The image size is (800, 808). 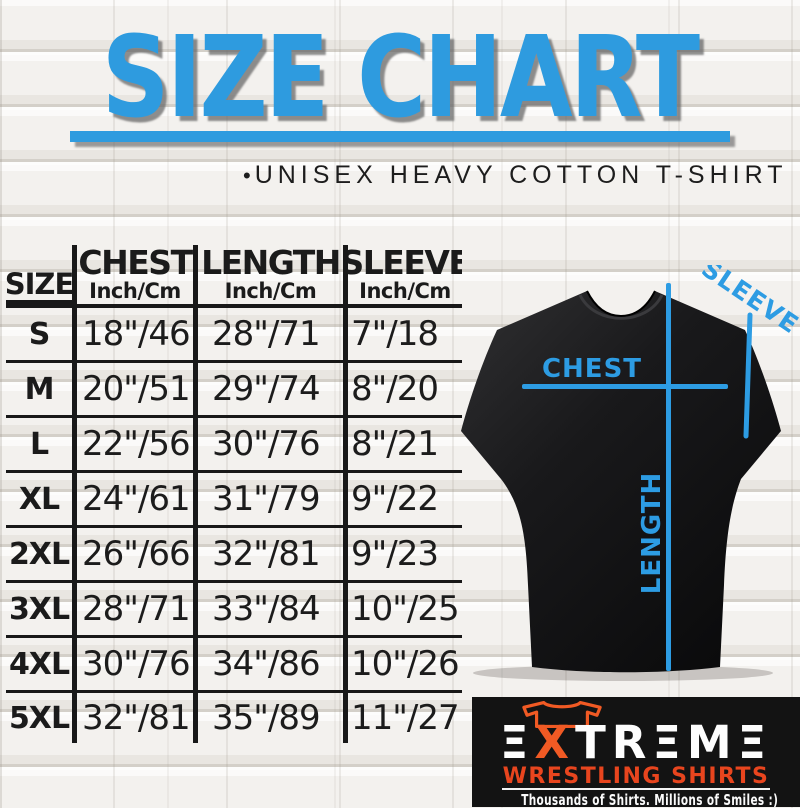 I want to click on size-label: L, so click(x=41, y=444).